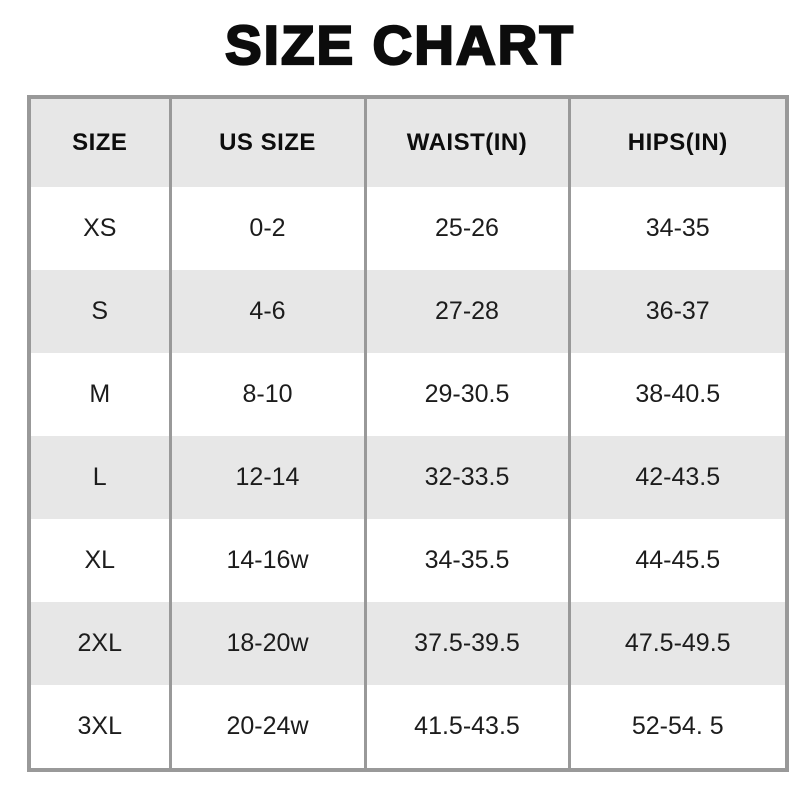 The height and width of the screenshot is (800, 800). I want to click on table-row-m: M 8-10 29-30.5 38-40.5, so click(408, 394).